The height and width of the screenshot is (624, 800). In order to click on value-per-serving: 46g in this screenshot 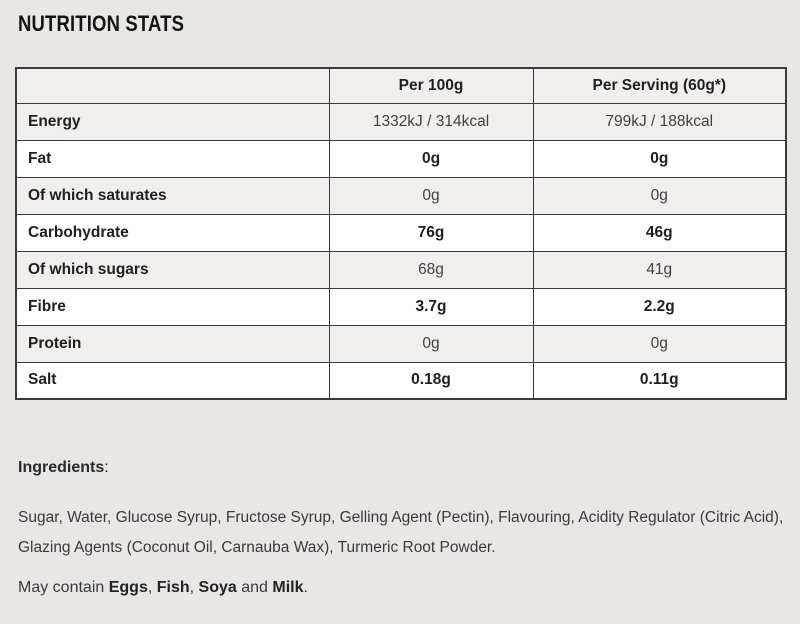, I will do `click(659, 232)`.